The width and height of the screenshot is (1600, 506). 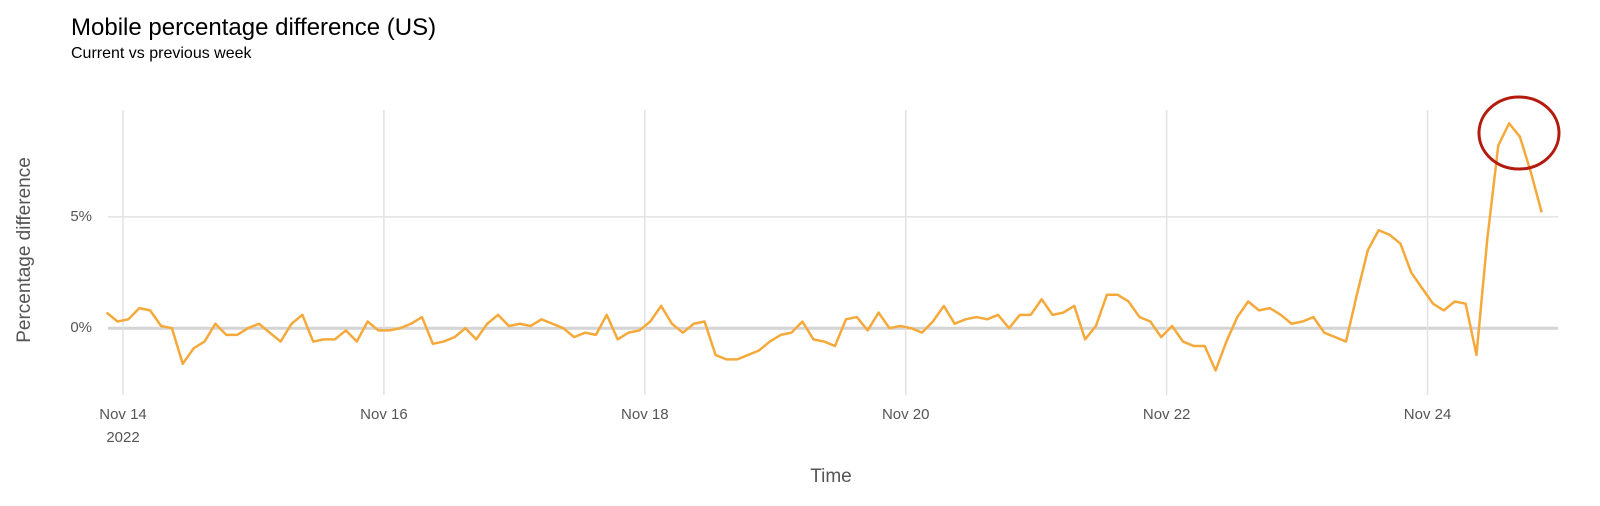 I want to click on x-tick-label: Nov 14, so click(x=123, y=414).